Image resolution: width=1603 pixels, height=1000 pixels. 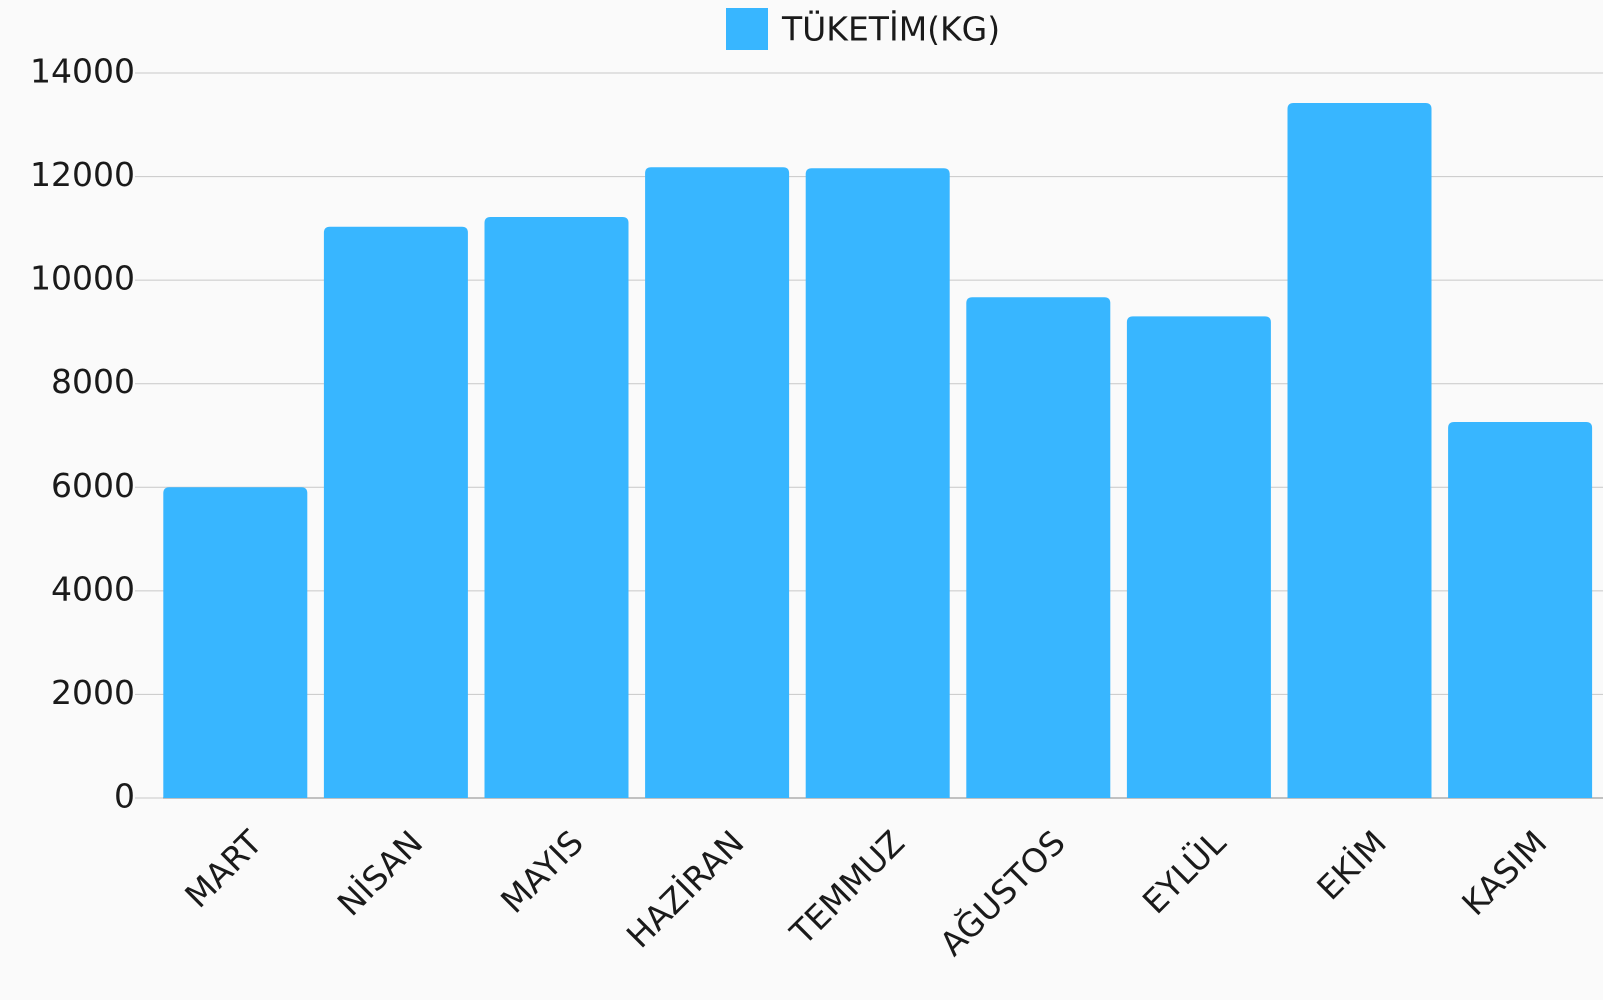 I want to click on y-tick-label: 2000, so click(x=93, y=692).